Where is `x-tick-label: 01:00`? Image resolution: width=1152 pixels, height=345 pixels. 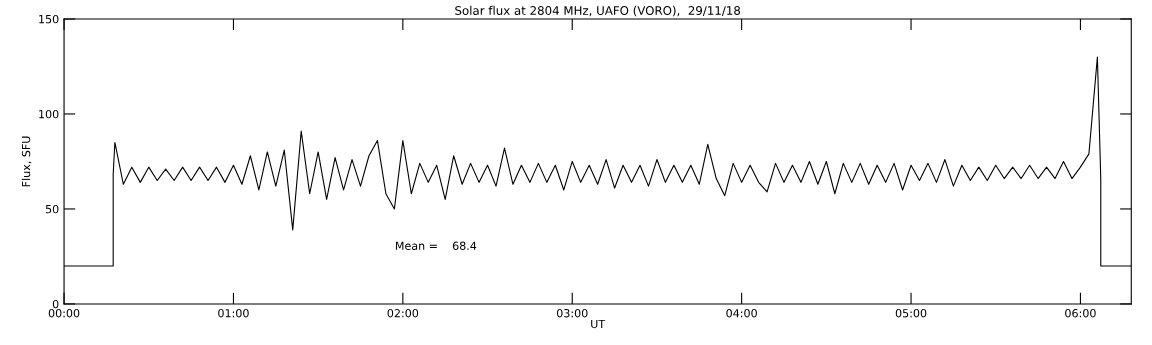
x-tick-label: 01:00 is located at coordinates (233, 313).